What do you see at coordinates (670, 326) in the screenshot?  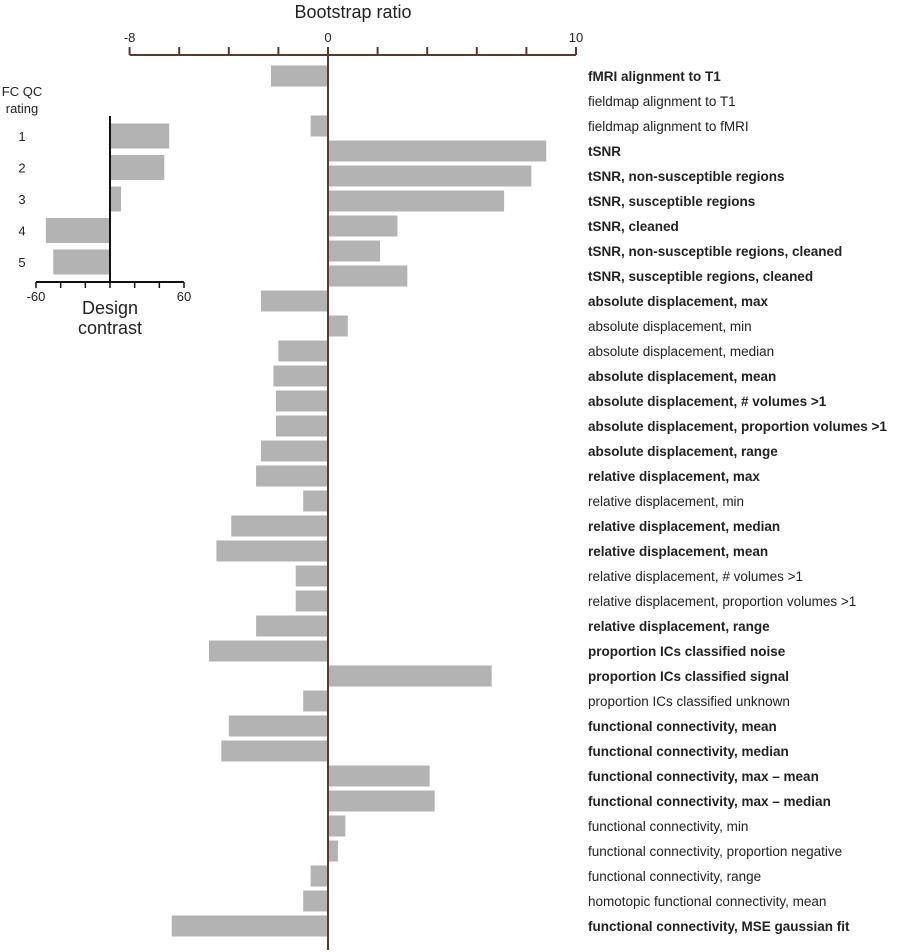 I see `category-label: absolute displacement, min` at bounding box center [670, 326].